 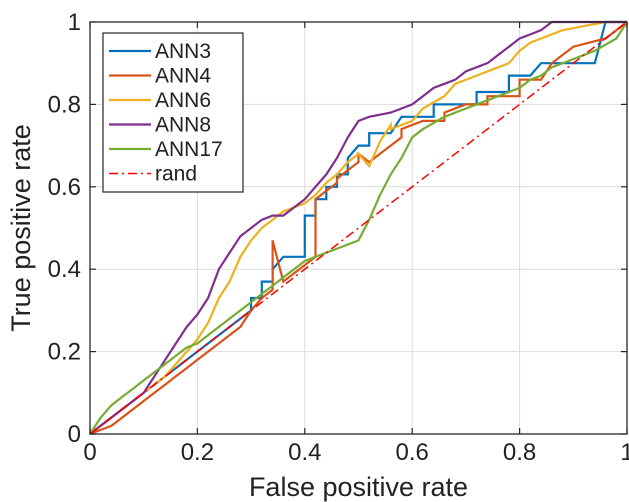 What do you see at coordinates (183, 100) in the screenshot?
I see `legend-label-ann6: ANN6` at bounding box center [183, 100].